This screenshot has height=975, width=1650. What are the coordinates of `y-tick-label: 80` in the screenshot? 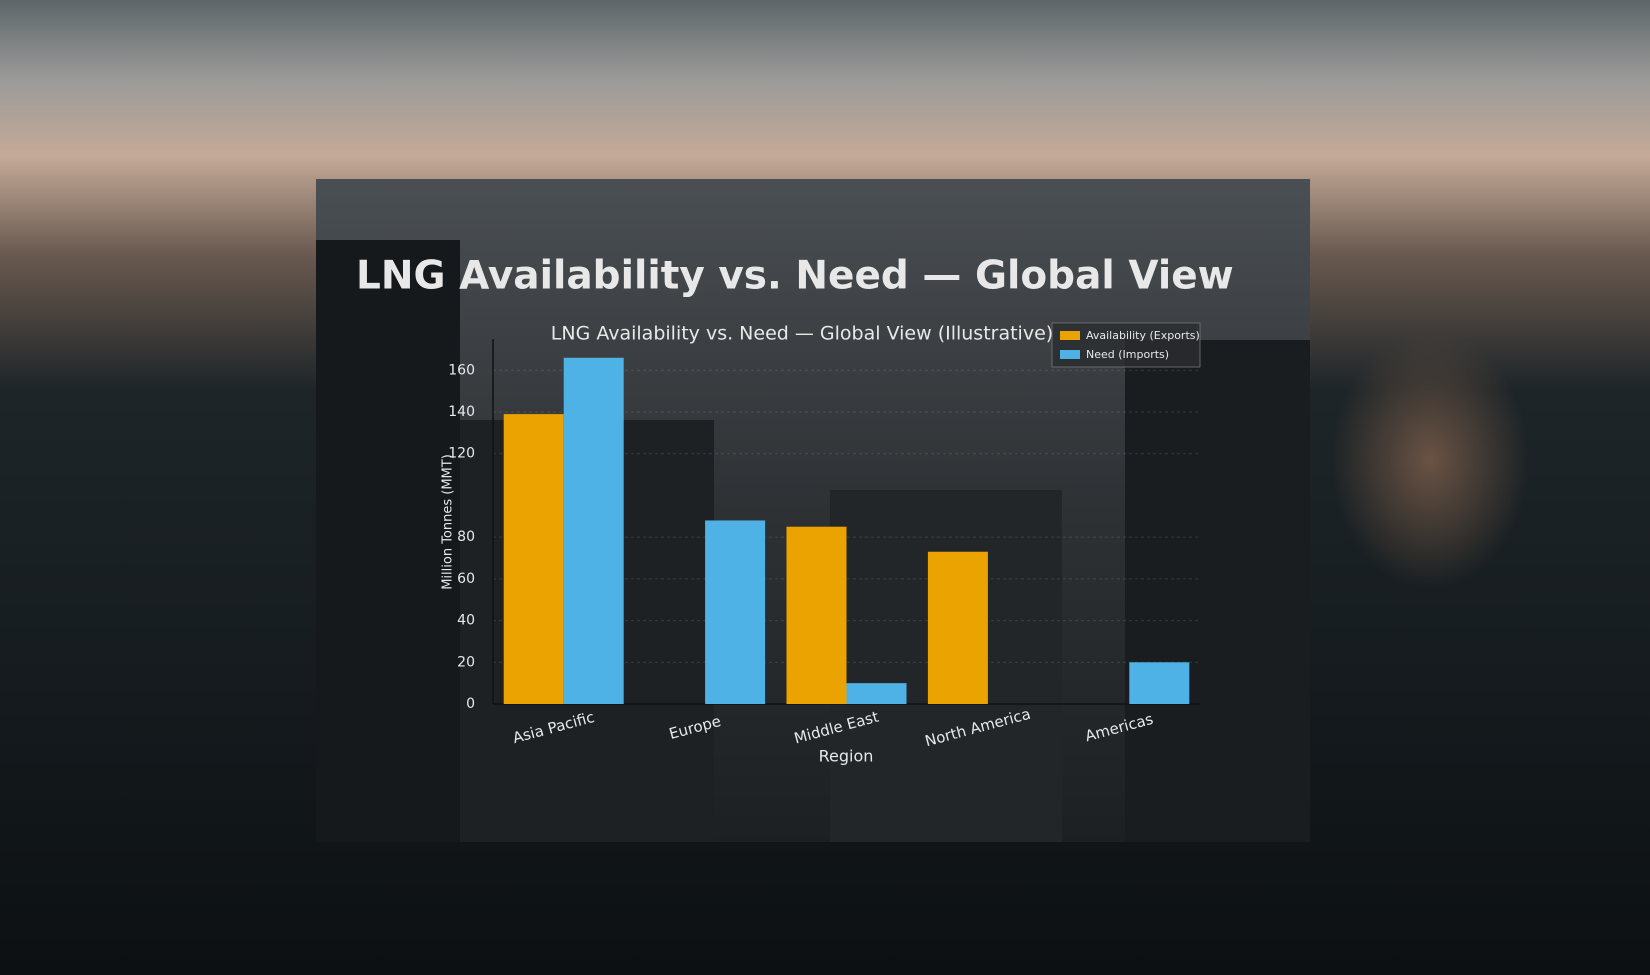 It's located at (466, 537).